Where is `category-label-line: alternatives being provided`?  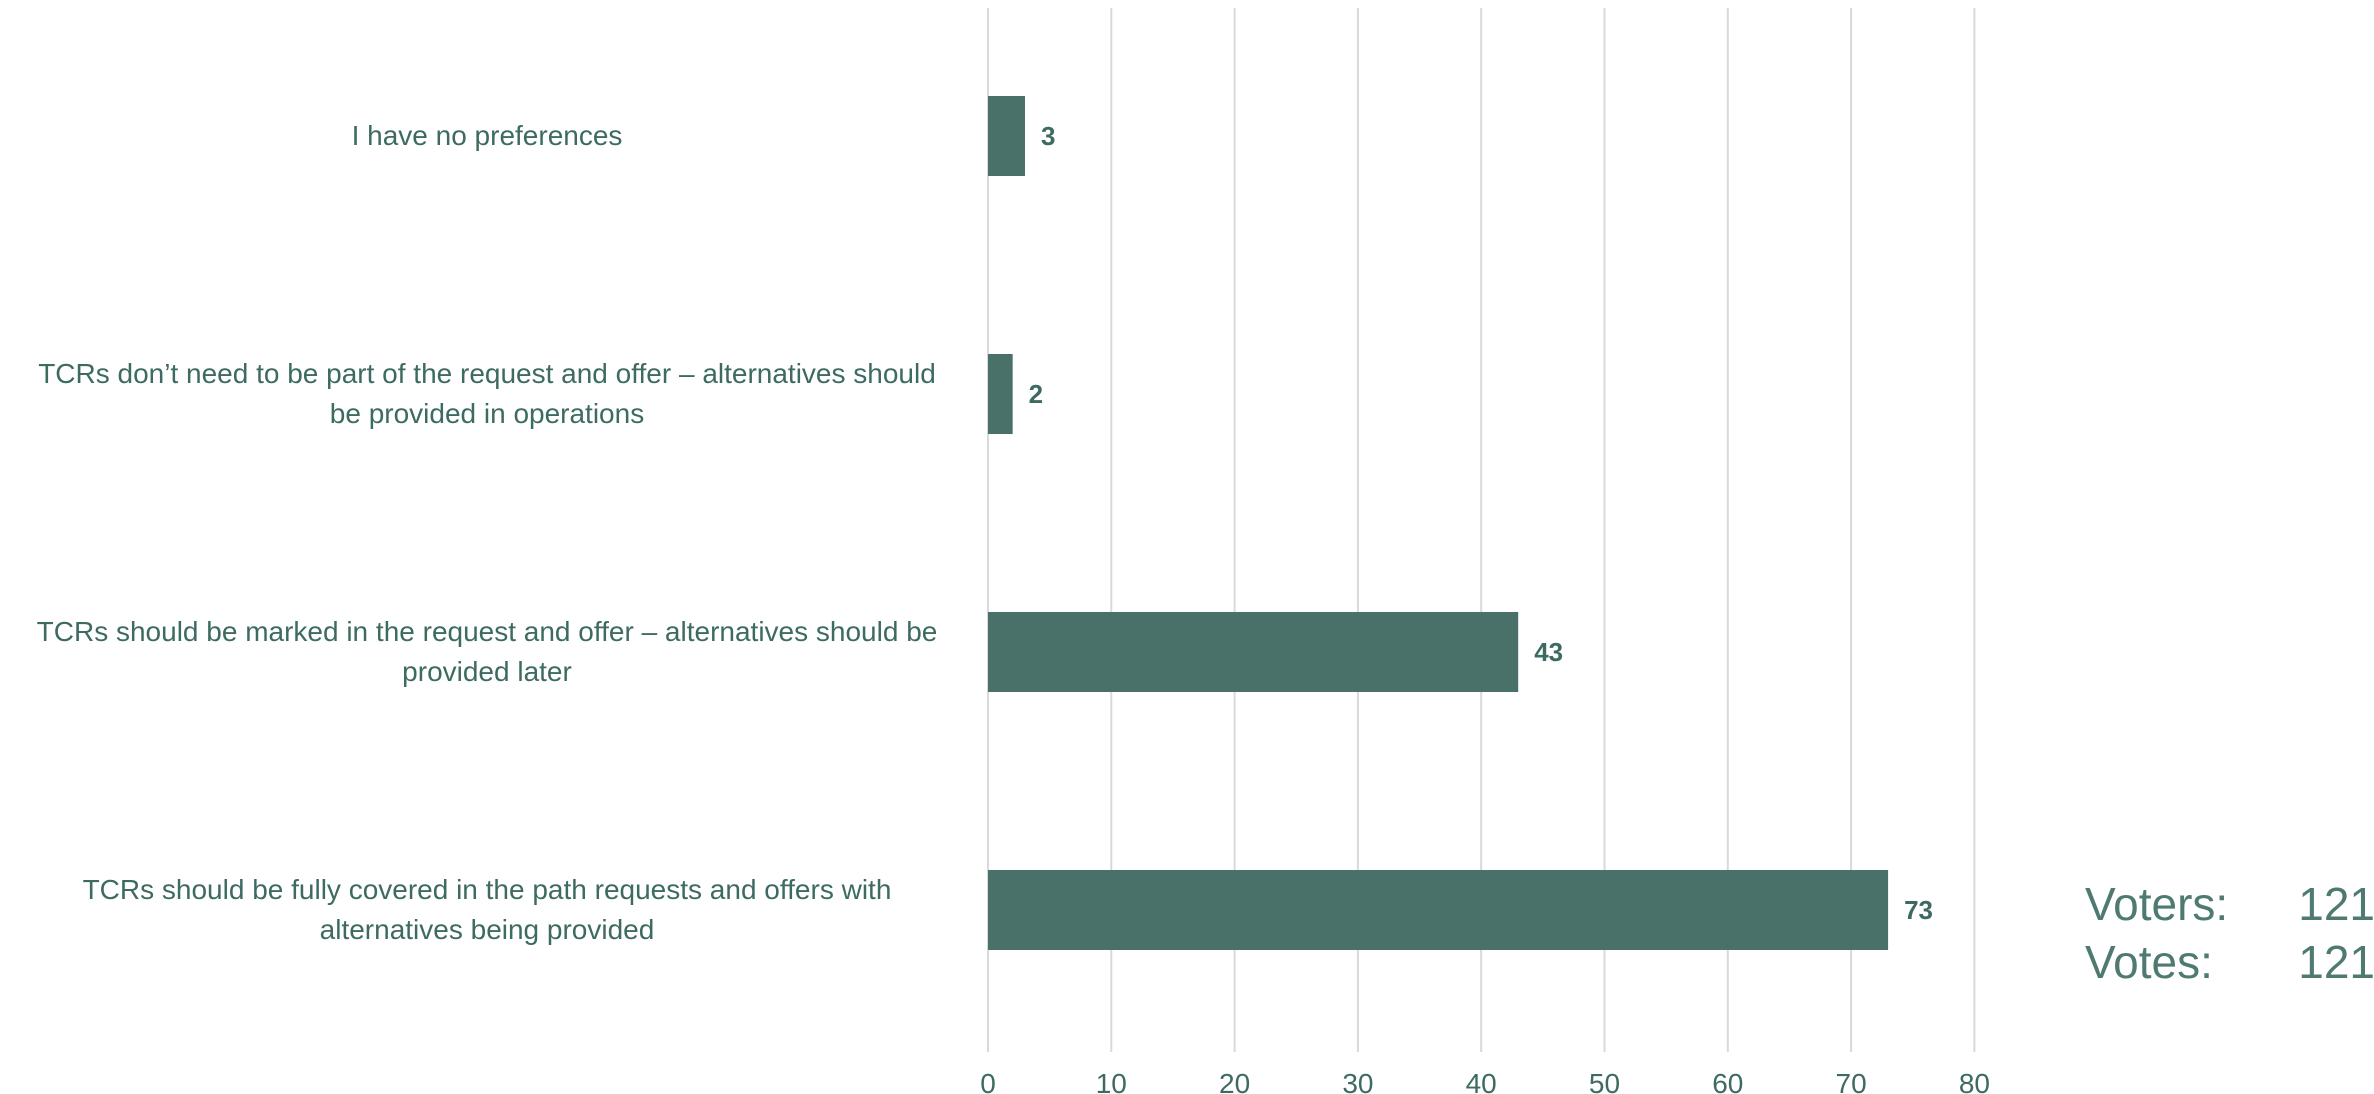
category-label-line: alternatives being provided is located at coordinates (487, 929).